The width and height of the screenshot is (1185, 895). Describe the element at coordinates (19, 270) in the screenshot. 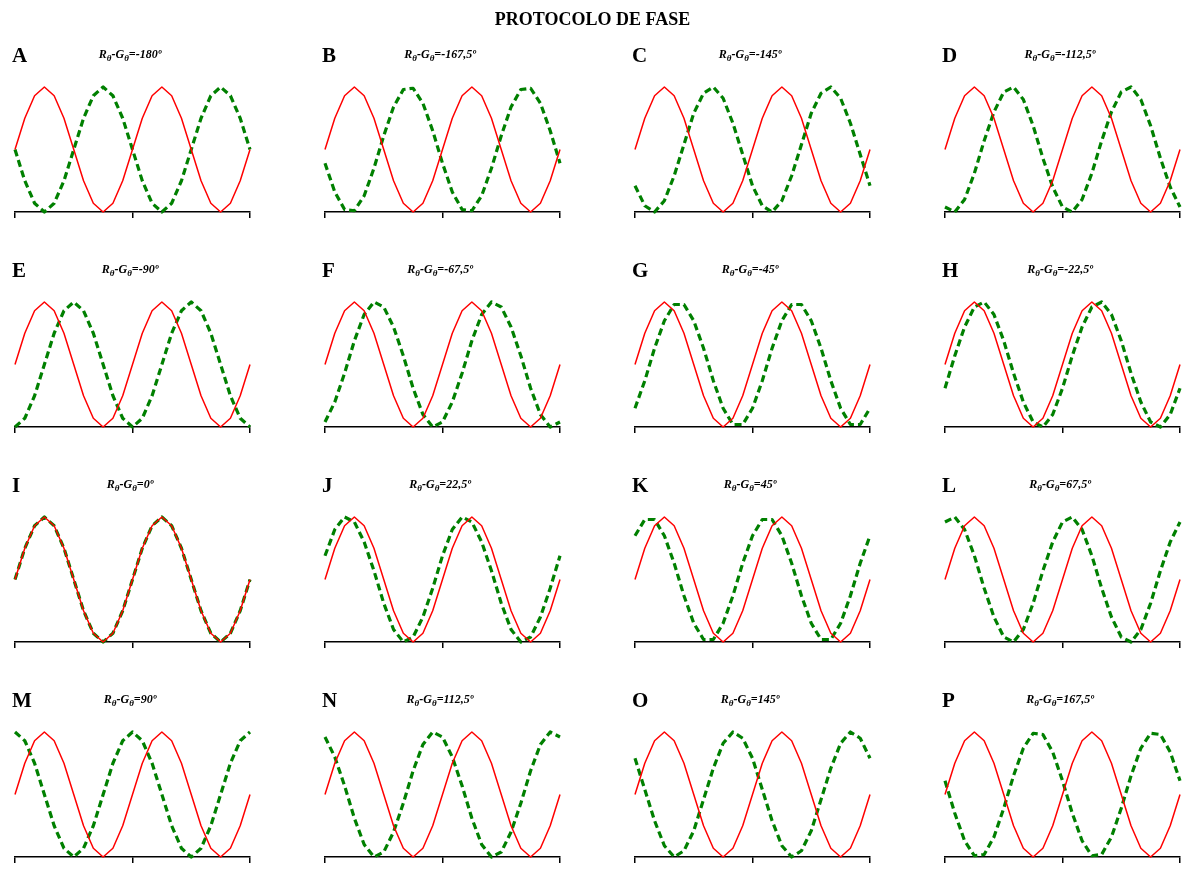

I see `chart-title: E` at that location.